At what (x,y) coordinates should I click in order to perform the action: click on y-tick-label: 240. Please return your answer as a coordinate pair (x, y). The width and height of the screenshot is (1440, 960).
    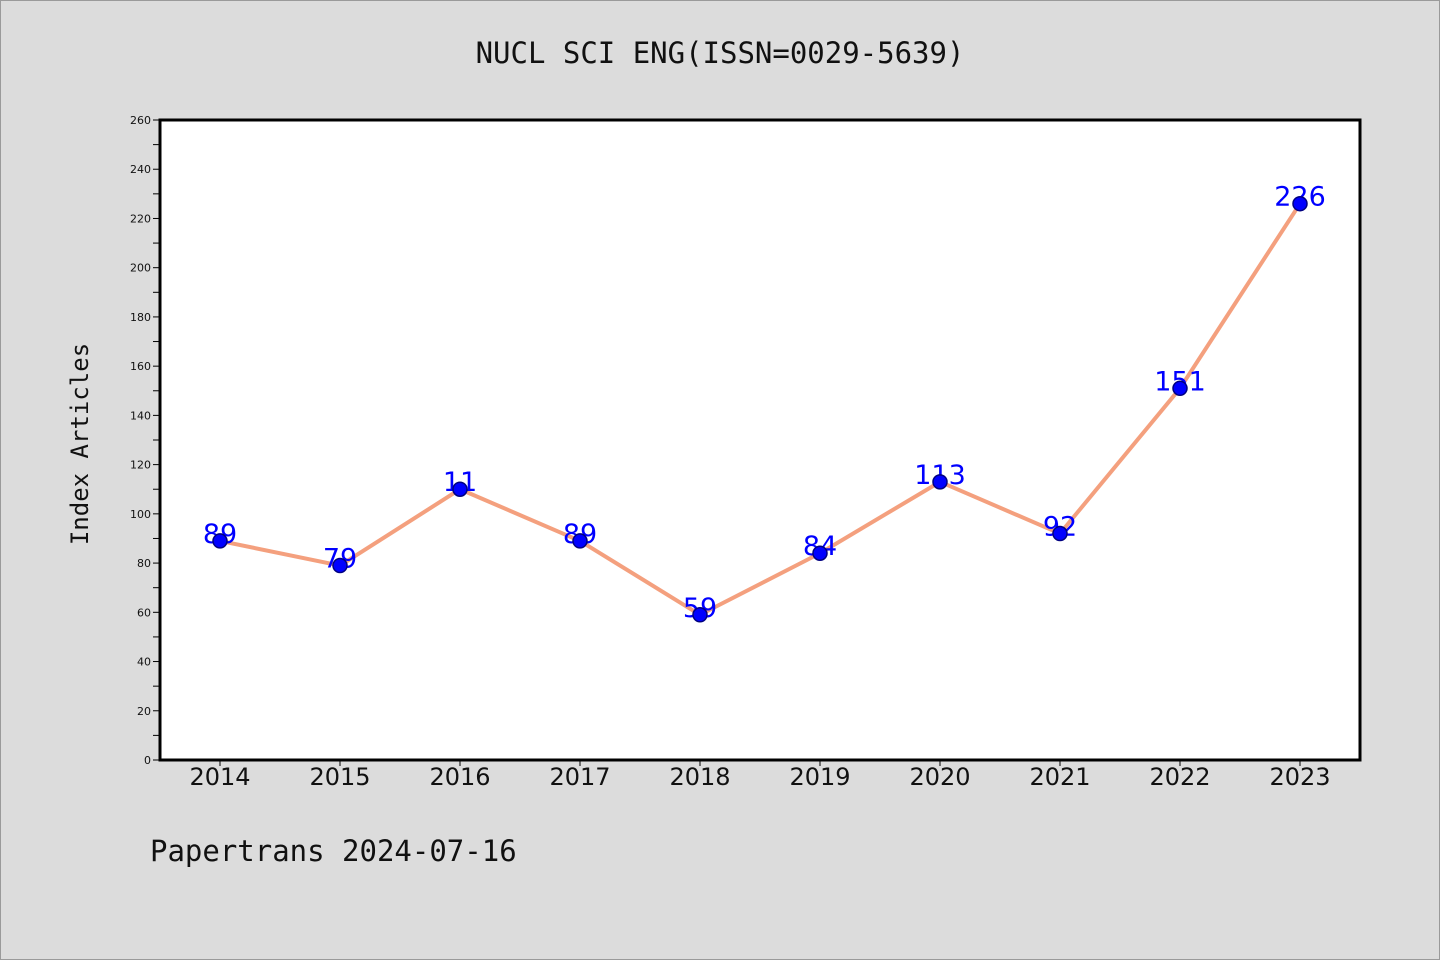
    Looking at the image, I should click on (140, 169).